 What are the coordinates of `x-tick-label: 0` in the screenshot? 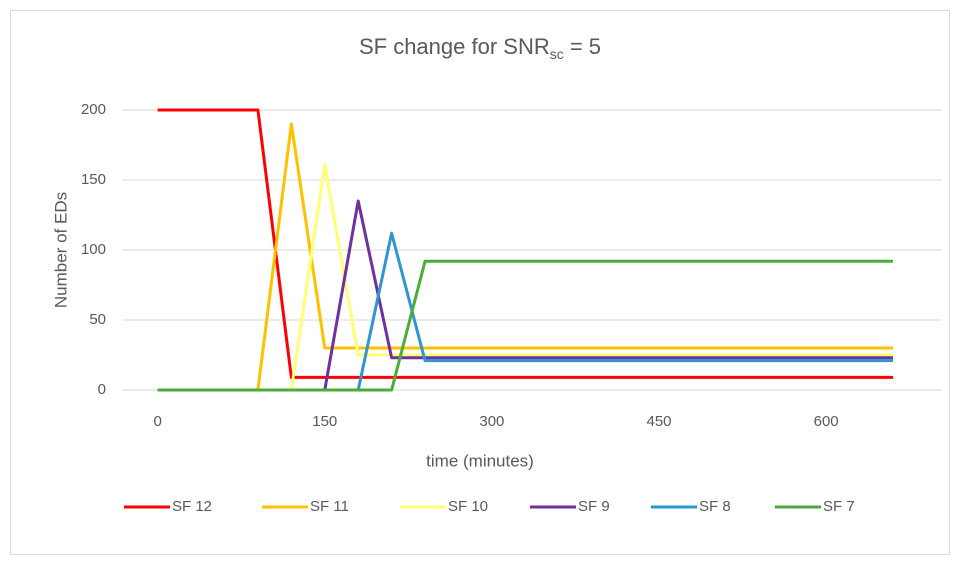 It's located at (157, 421).